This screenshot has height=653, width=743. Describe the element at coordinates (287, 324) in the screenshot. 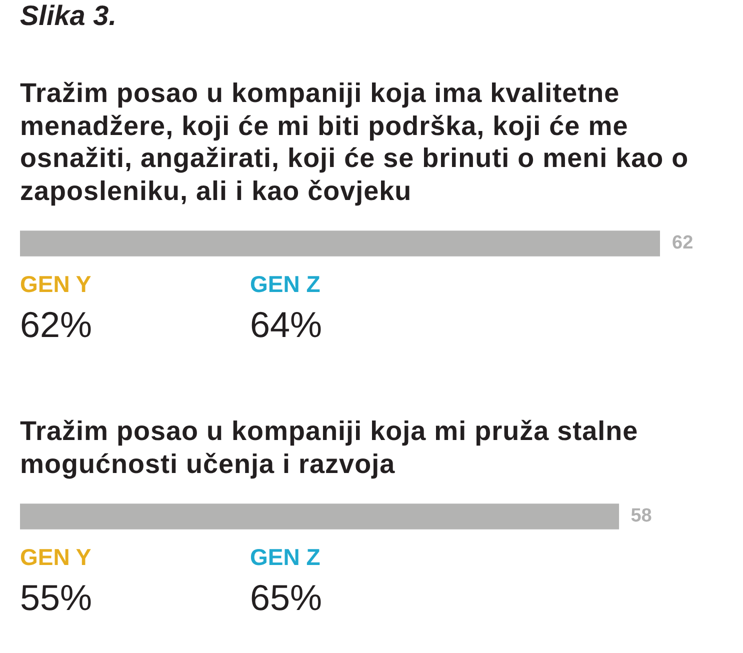

I see `annotation: 64%` at that location.